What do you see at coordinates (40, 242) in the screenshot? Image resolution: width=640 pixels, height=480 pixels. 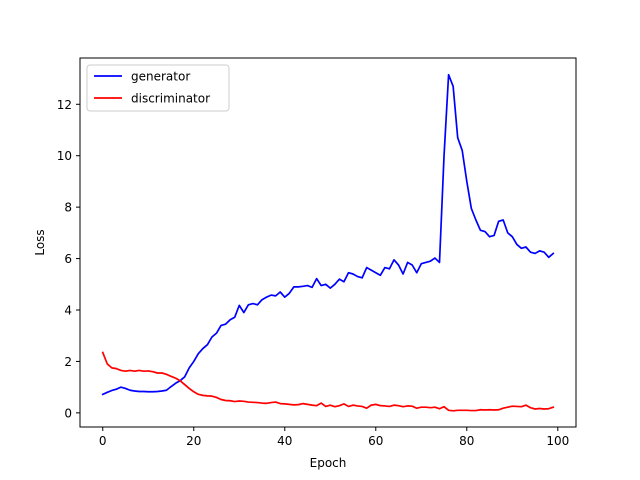 I see `y-axis-label: Loss` at bounding box center [40, 242].